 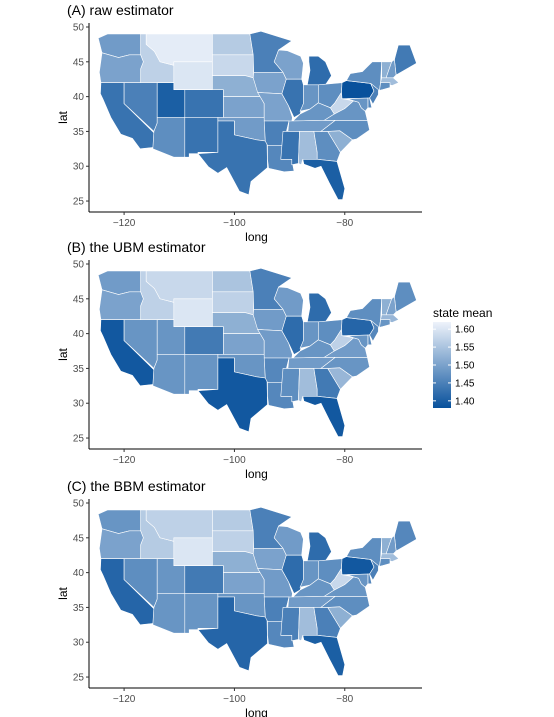 I want to click on panel-title: (B) the UBM estimator, so click(x=136, y=247).